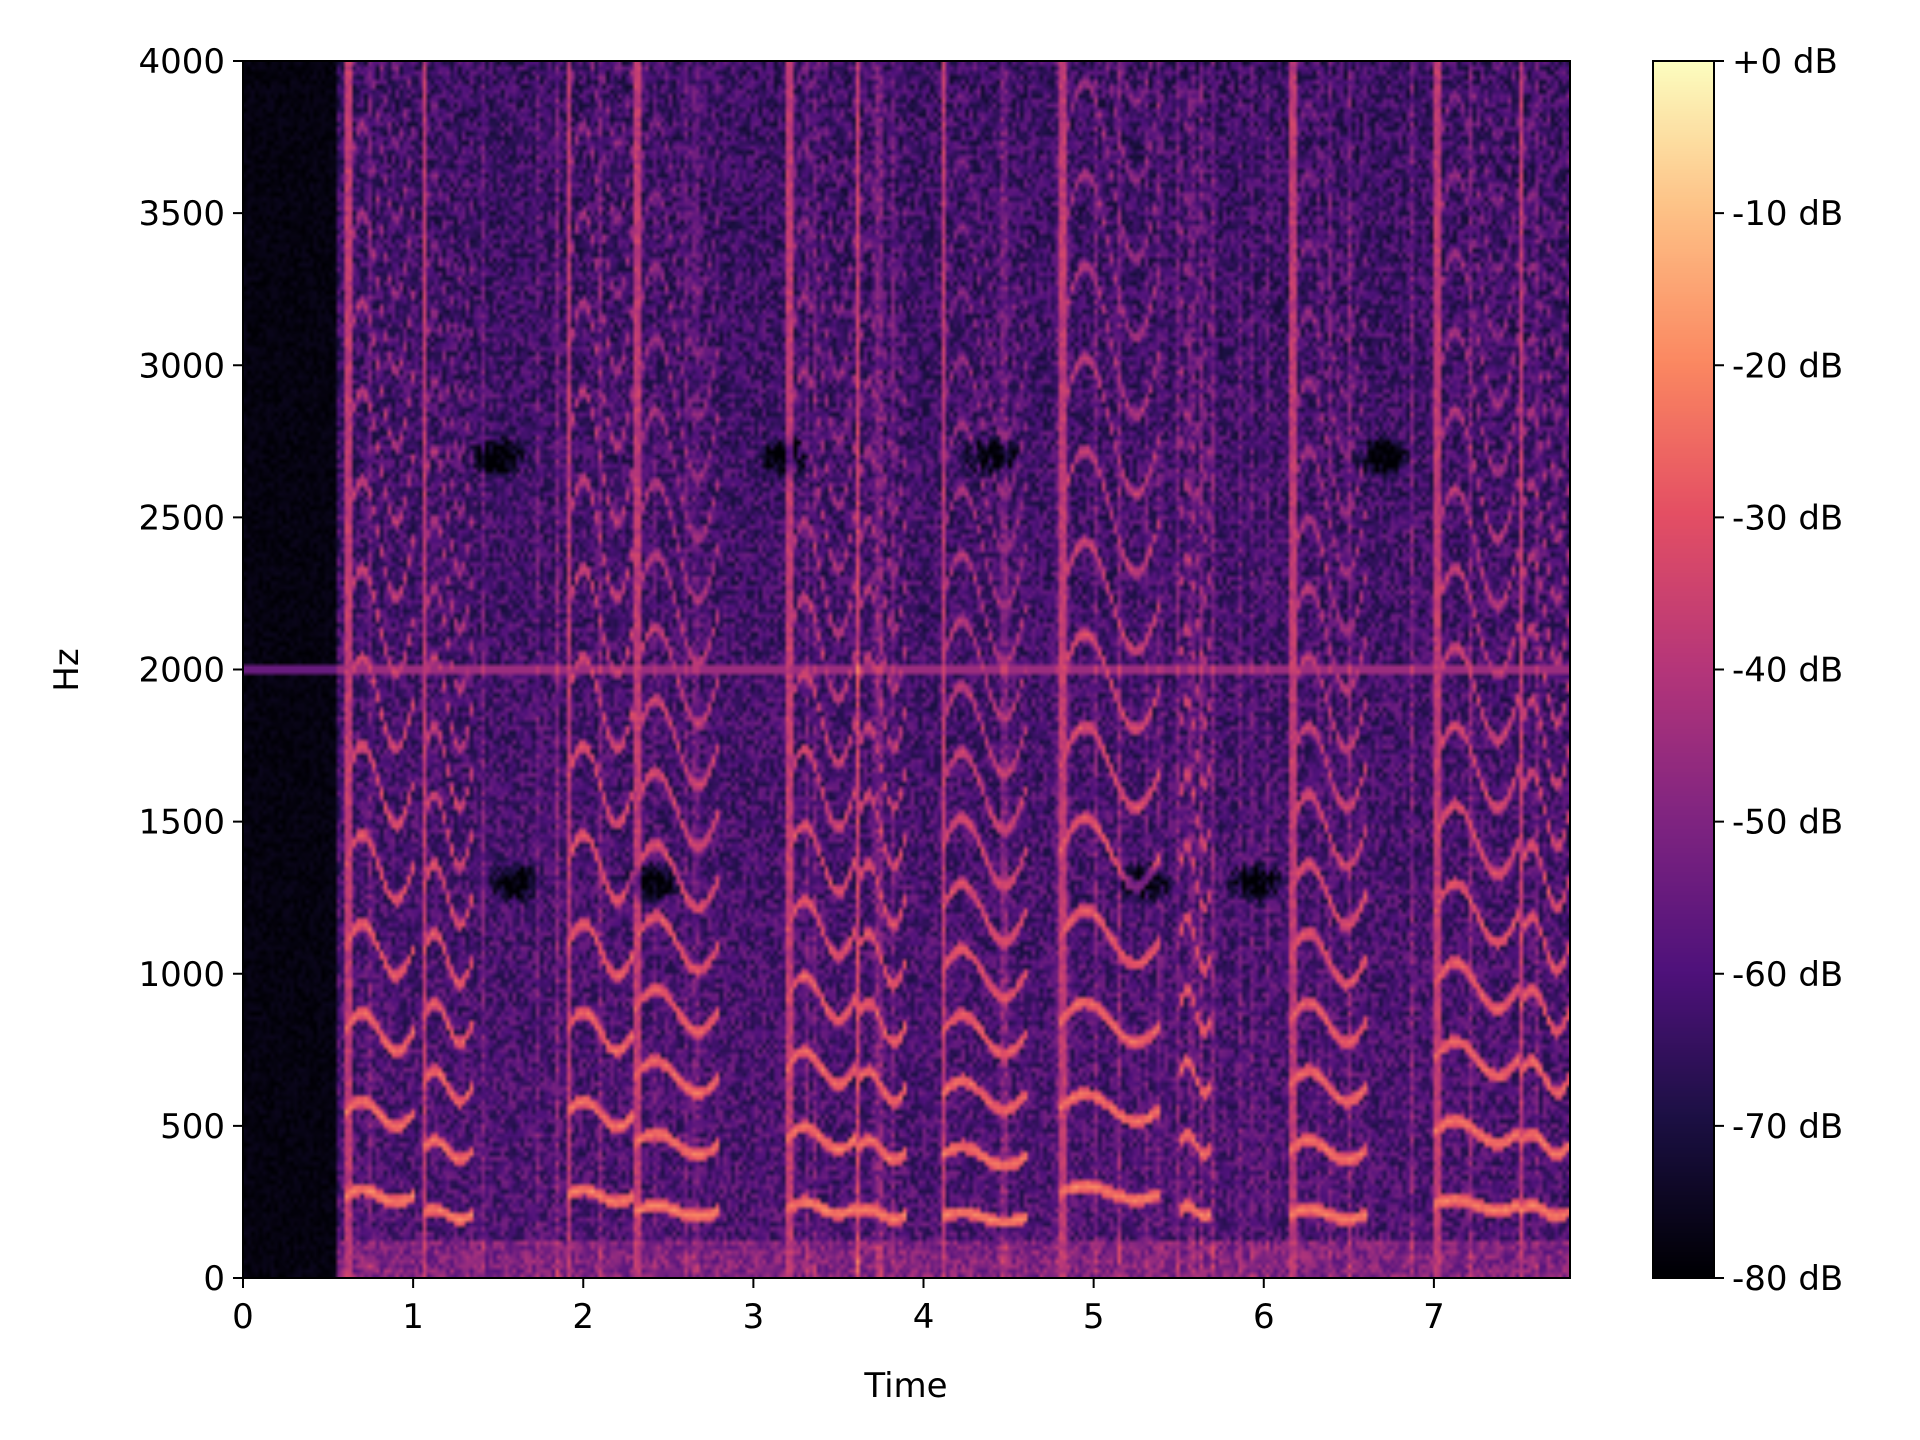 This screenshot has width=1920, height=1440. Describe the element at coordinates (181, 671) in the screenshot. I see `y-tick-label: 2000` at that location.